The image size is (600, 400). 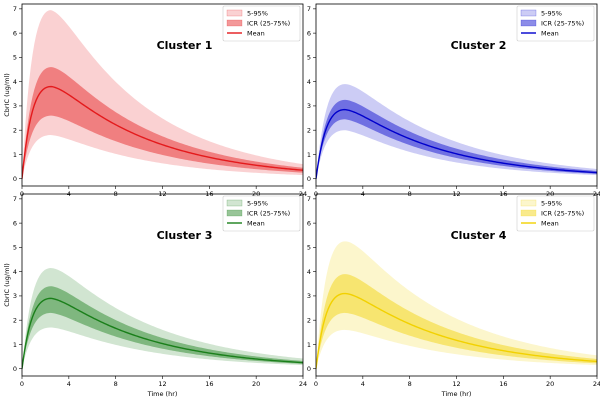 What do you see at coordinates (479, 45) in the screenshot?
I see `panel-title: Cluster 2` at bounding box center [479, 45].